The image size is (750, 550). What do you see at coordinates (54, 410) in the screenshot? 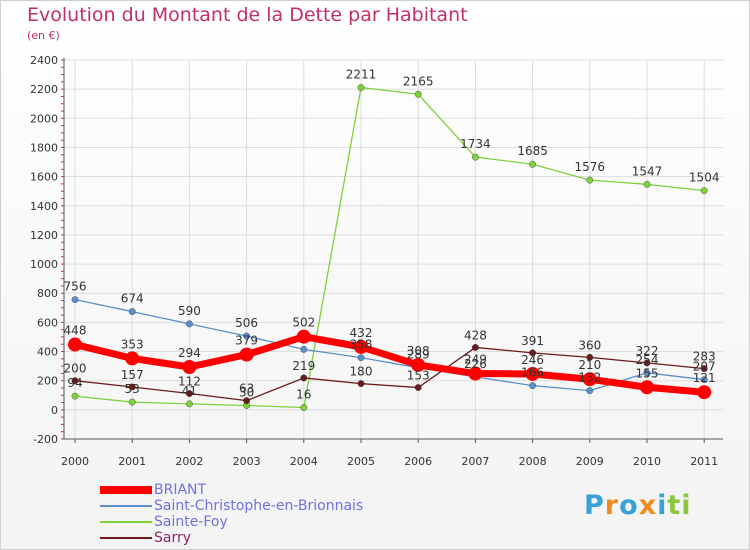
I see `y-tick-label: 0` at bounding box center [54, 410].